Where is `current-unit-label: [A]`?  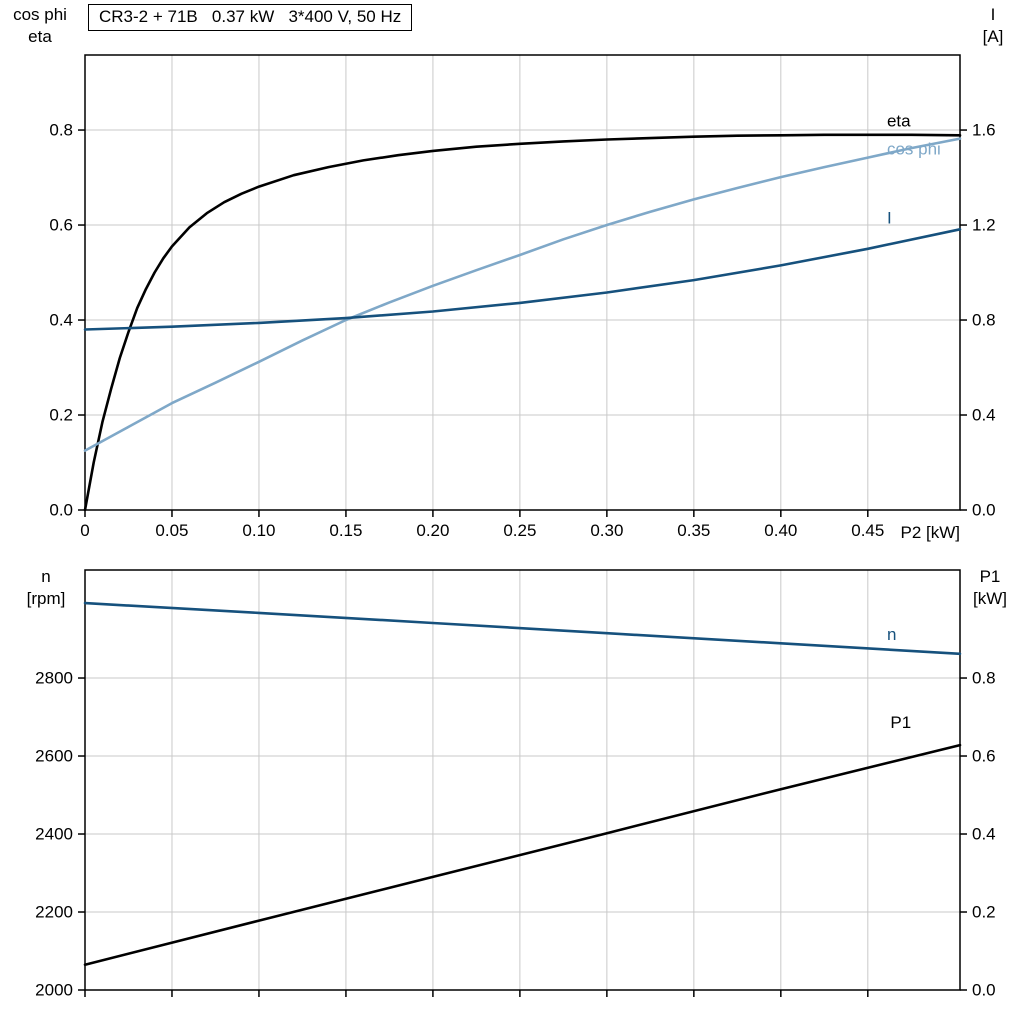 current-unit-label: [A] is located at coordinates (993, 36).